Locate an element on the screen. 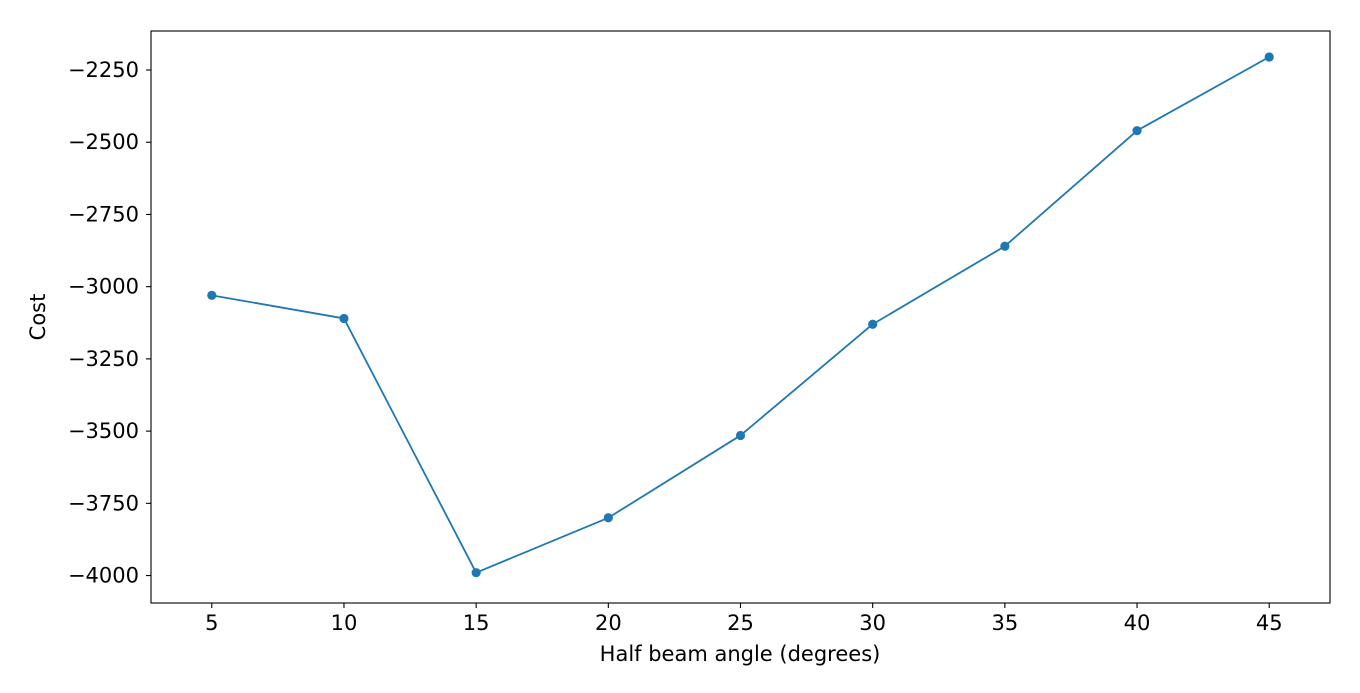 The height and width of the screenshot is (693, 1360). y-tick-label: −2250 is located at coordinates (103, 70).